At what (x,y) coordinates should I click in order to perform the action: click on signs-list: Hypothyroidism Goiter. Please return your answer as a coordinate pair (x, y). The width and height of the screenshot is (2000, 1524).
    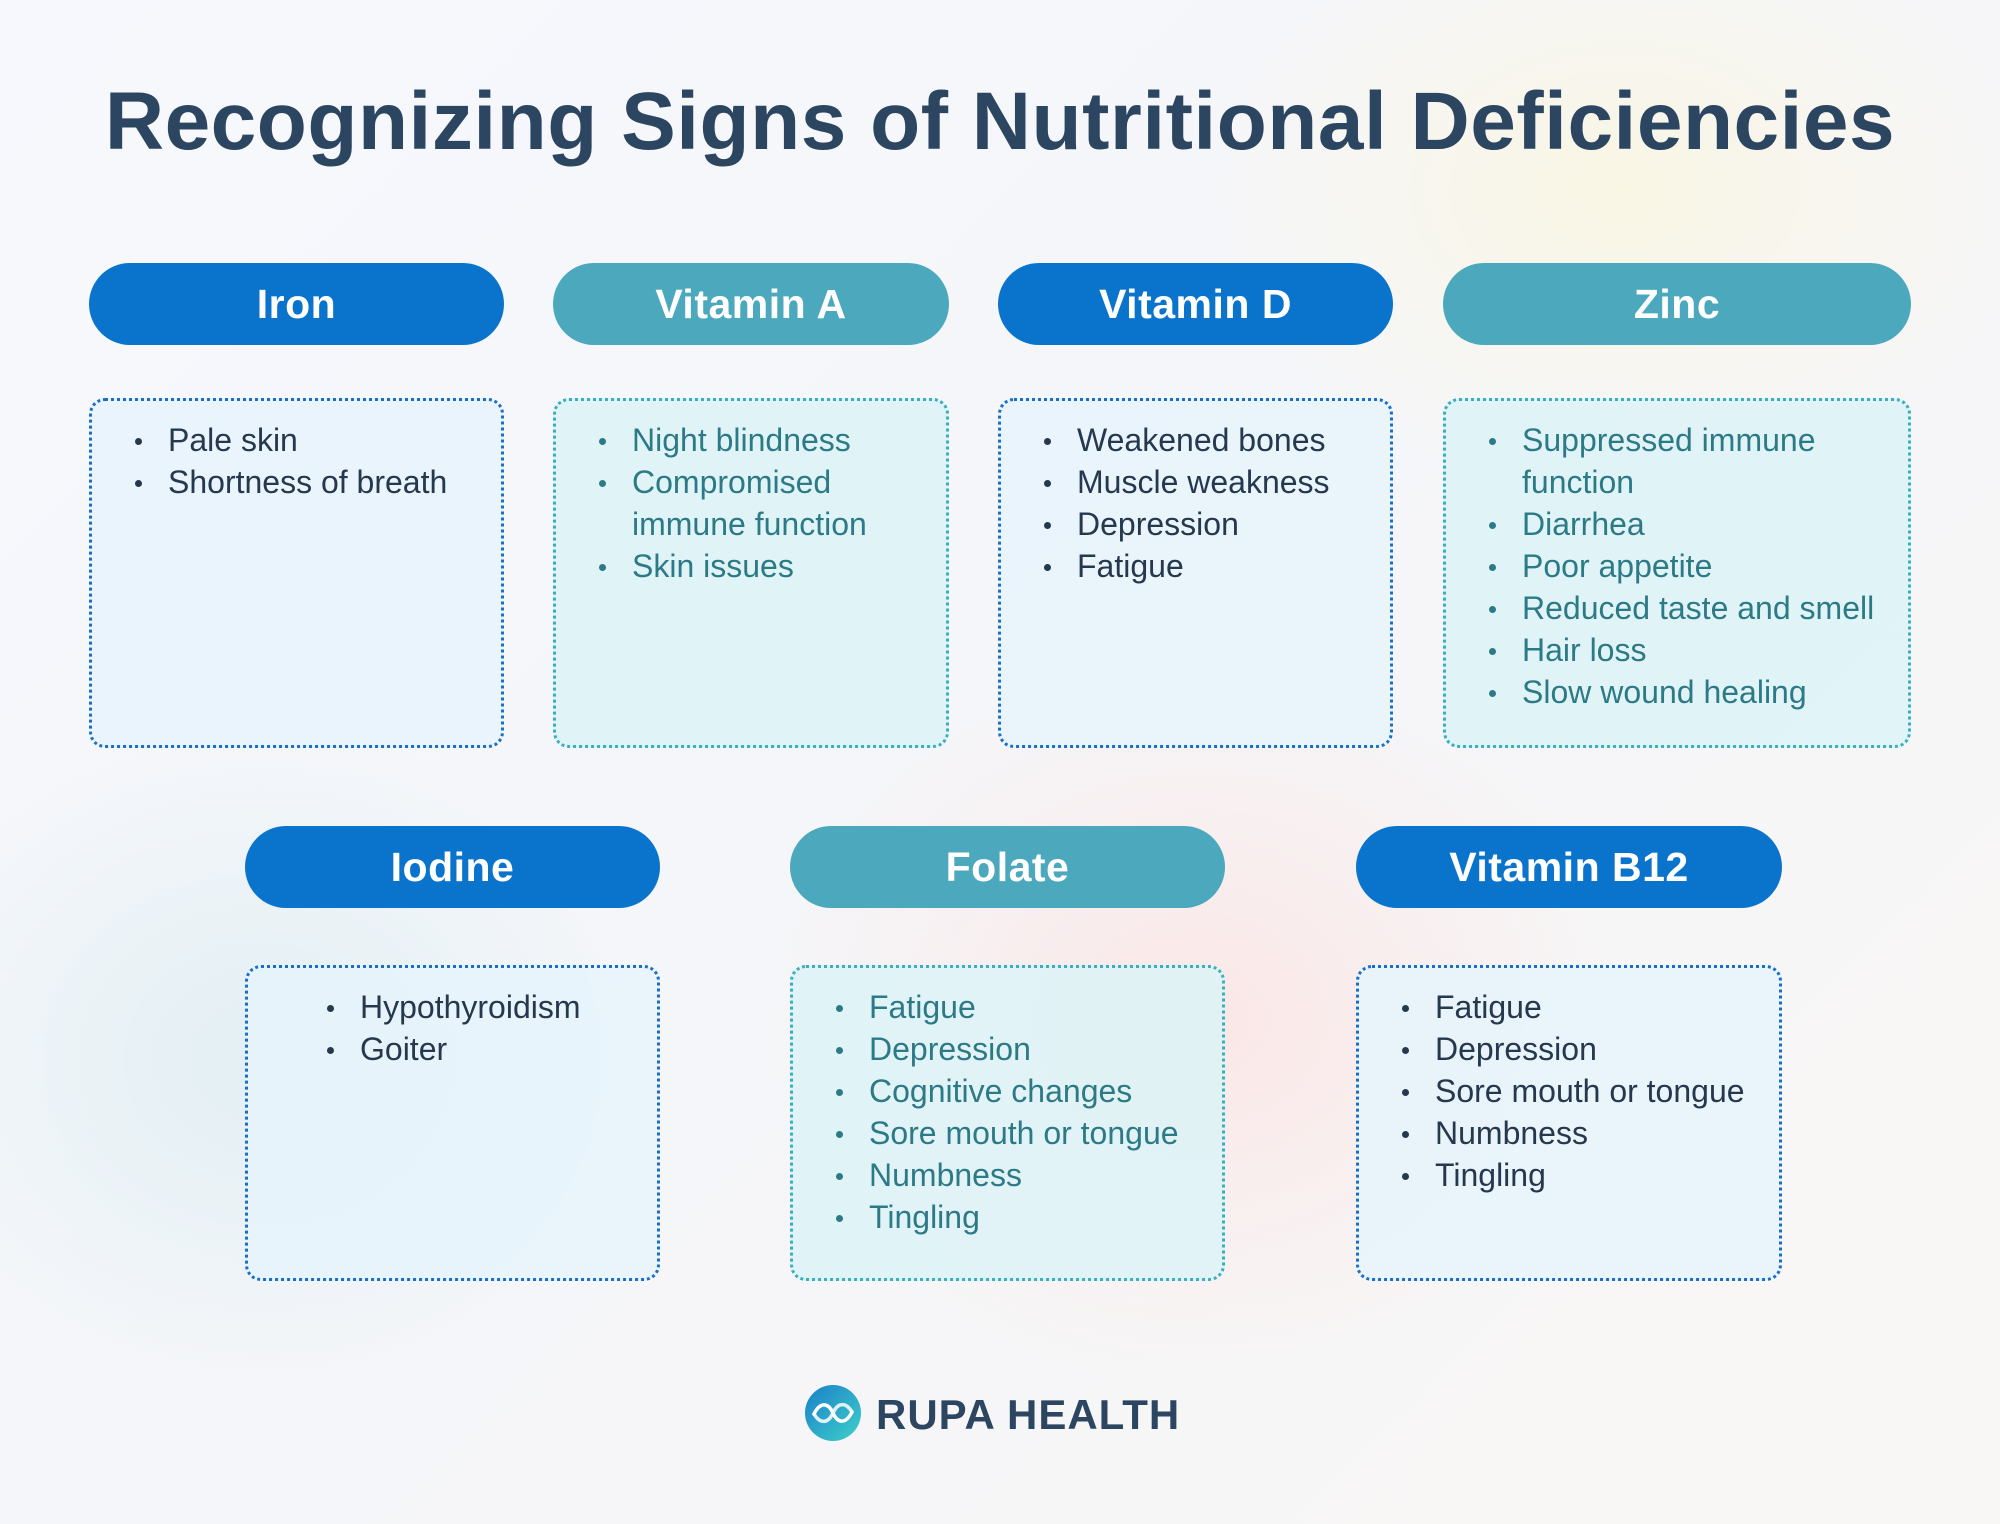
    Looking at the image, I should click on (470, 1028).